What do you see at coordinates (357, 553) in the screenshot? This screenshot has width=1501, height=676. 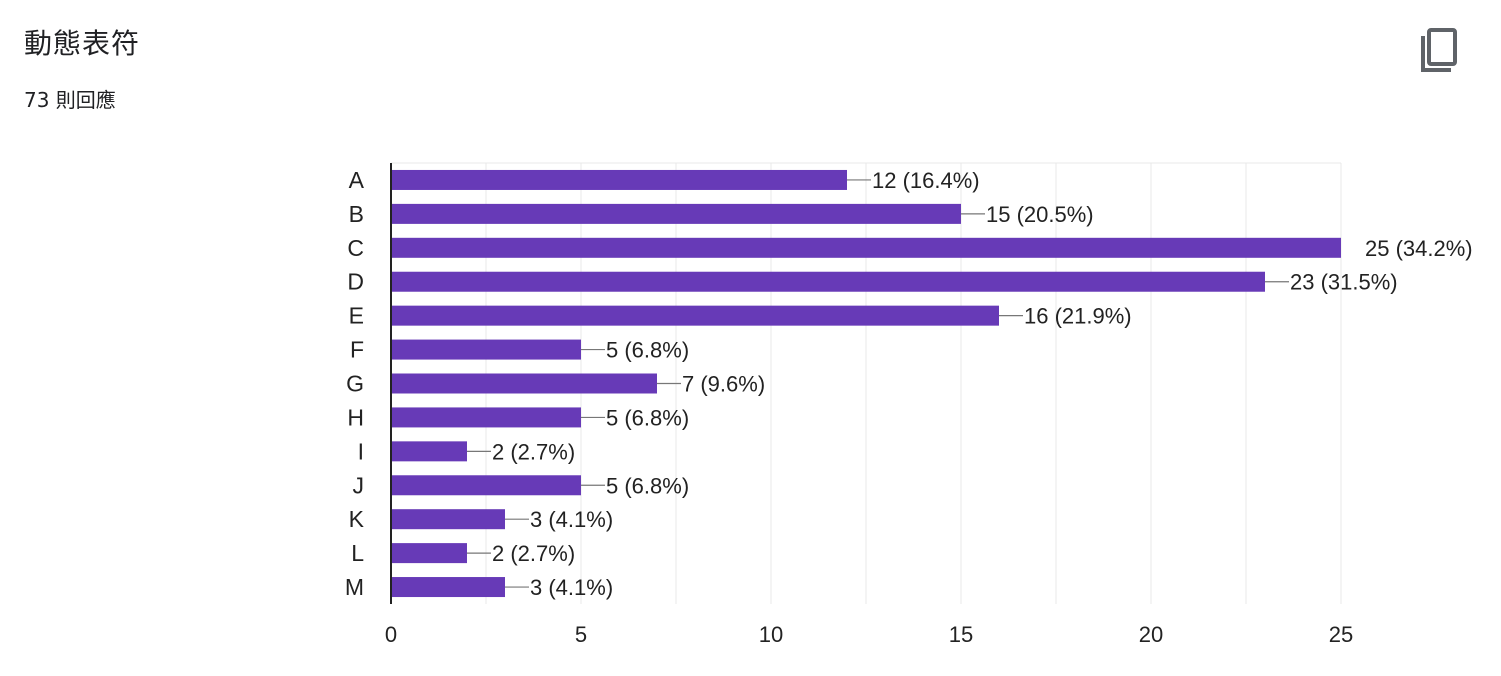 I see `category-label: L` at bounding box center [357, 553].